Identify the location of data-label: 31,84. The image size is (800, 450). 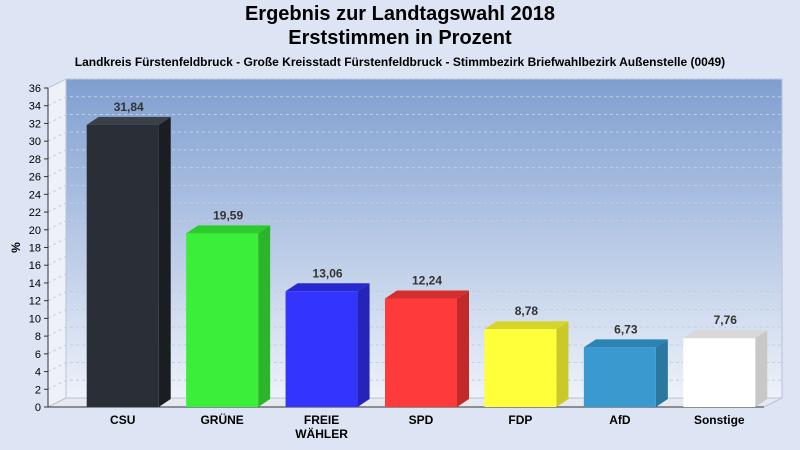
(129, 107).